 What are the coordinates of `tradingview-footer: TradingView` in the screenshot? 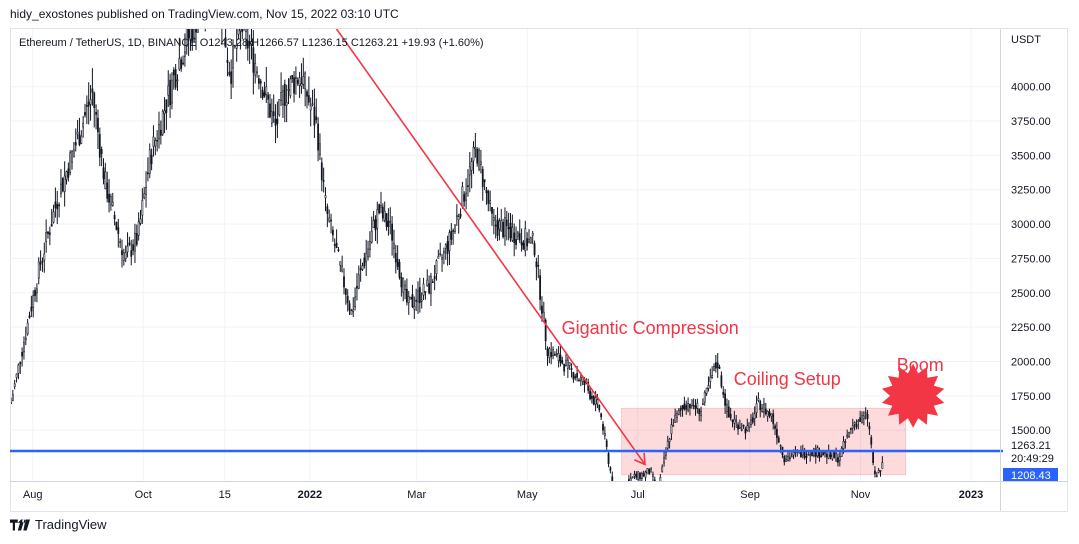 It's located at (58, 524).